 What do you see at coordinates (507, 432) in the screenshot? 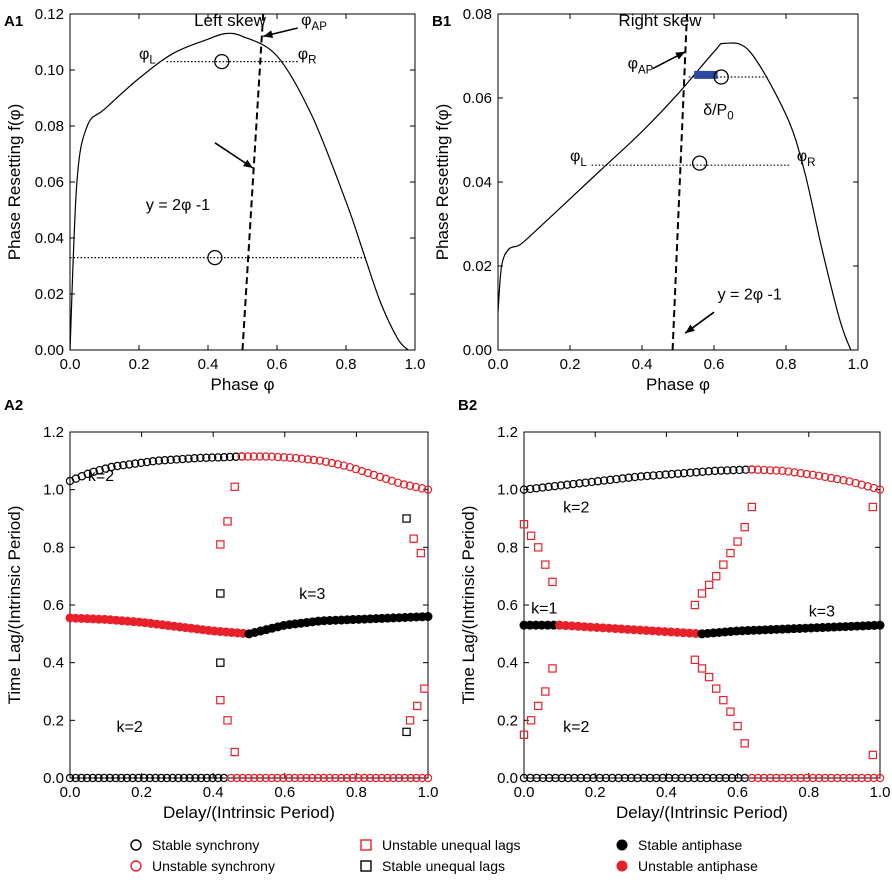
I see `y-tick-label: 1.2` at bounding box center [507, 432].